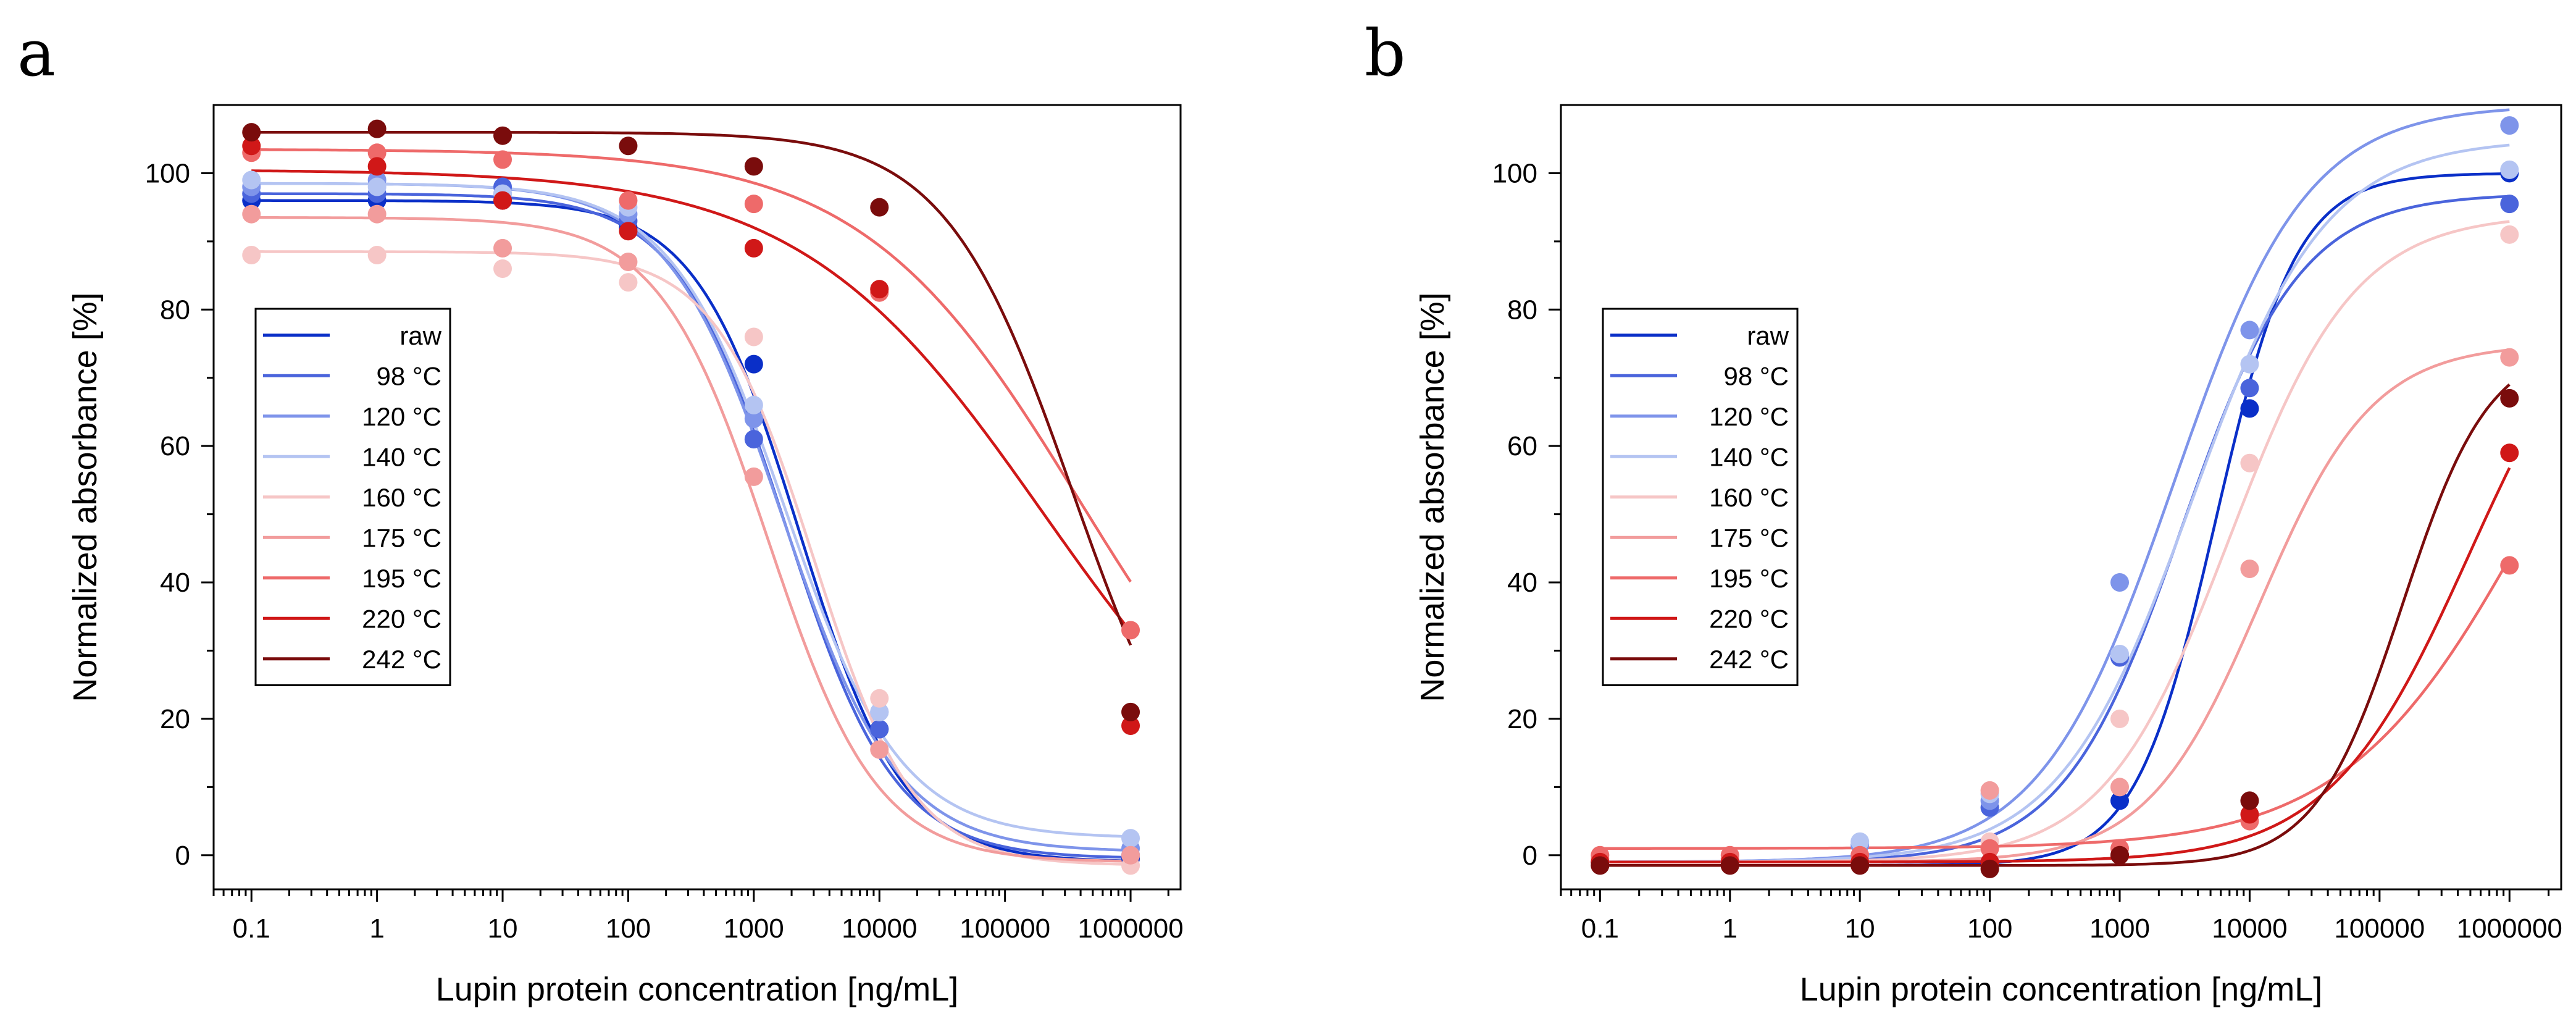 The image size is (2576, 1024). What do you see at coordinates (1130, 928) in the screenshot?
I see `x-tick-label: 1000000` at bounding box center [1130, 928].